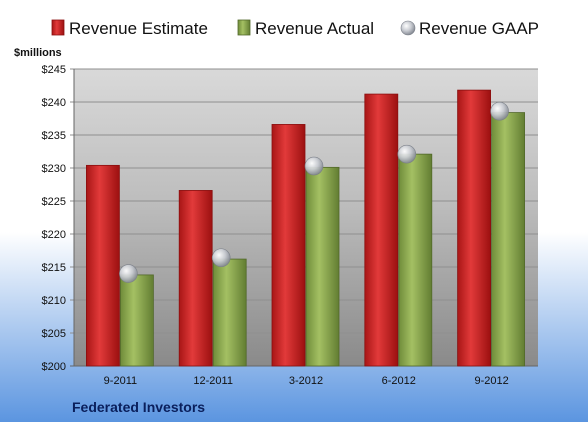  Describe the element at coordinates (120, 381) in the screenshot. I see `x-tick-label: 9-2011` at that location.